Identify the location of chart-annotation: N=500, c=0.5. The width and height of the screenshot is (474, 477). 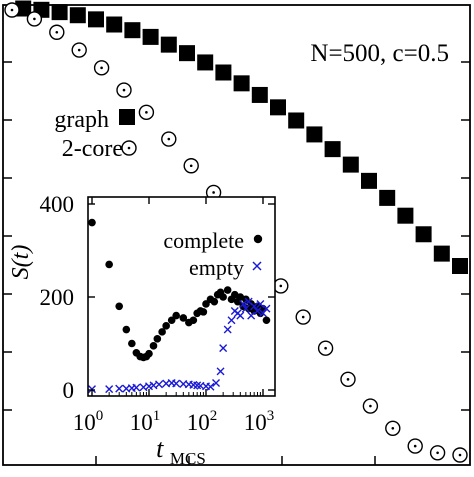
(379, 53).